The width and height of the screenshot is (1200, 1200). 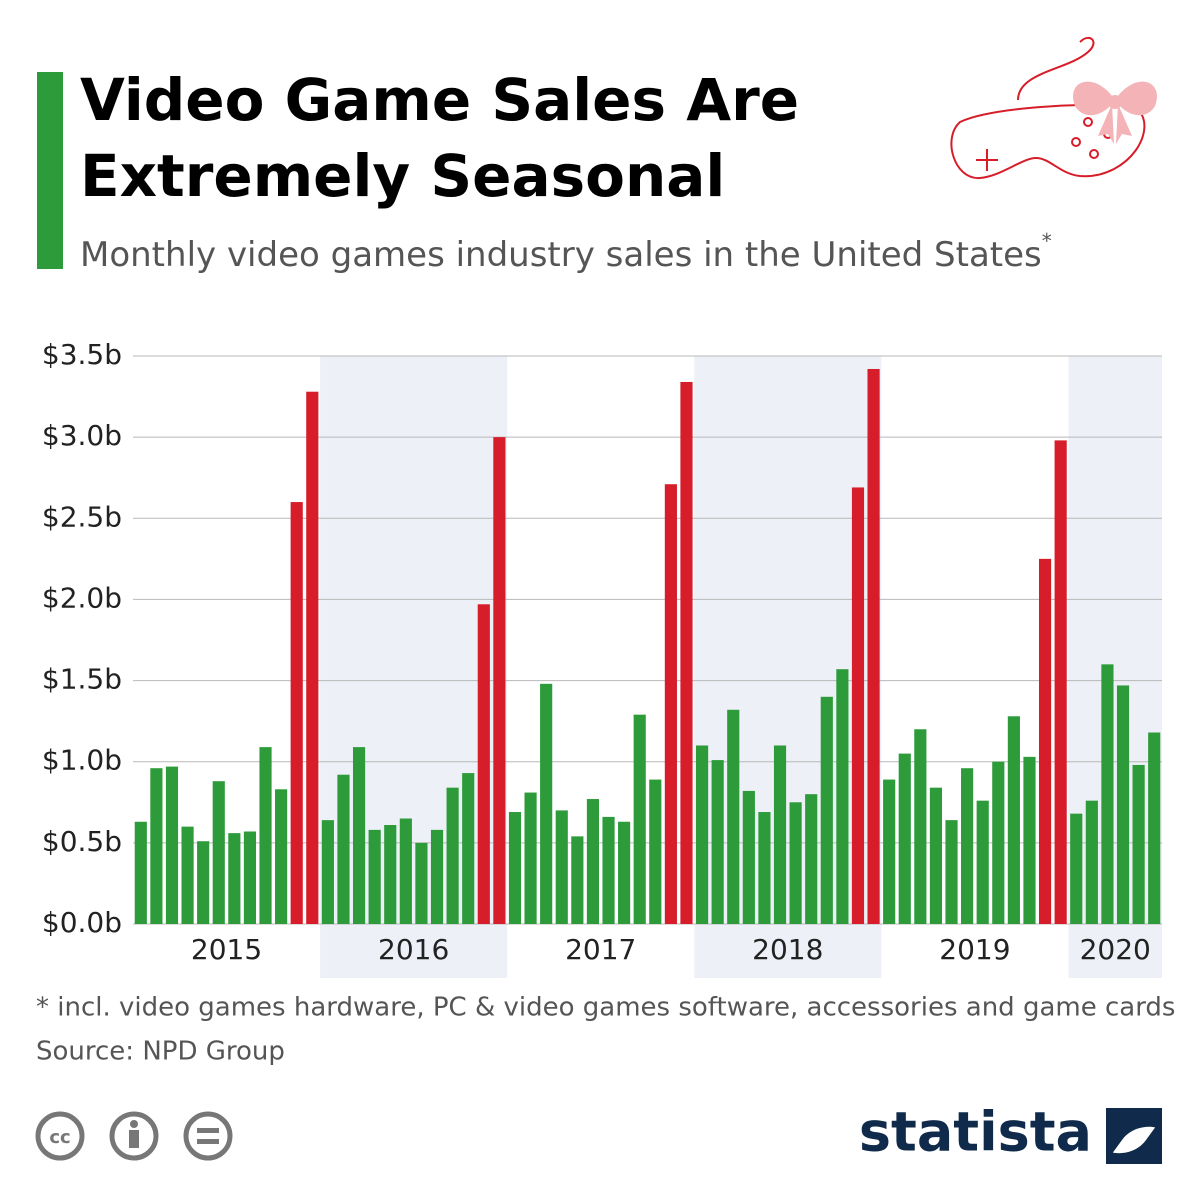 What do you see at coordinates (160, 1052) in the screenshot?
I see `source: Source: NPD Group` at bounding box center [160, 1052].